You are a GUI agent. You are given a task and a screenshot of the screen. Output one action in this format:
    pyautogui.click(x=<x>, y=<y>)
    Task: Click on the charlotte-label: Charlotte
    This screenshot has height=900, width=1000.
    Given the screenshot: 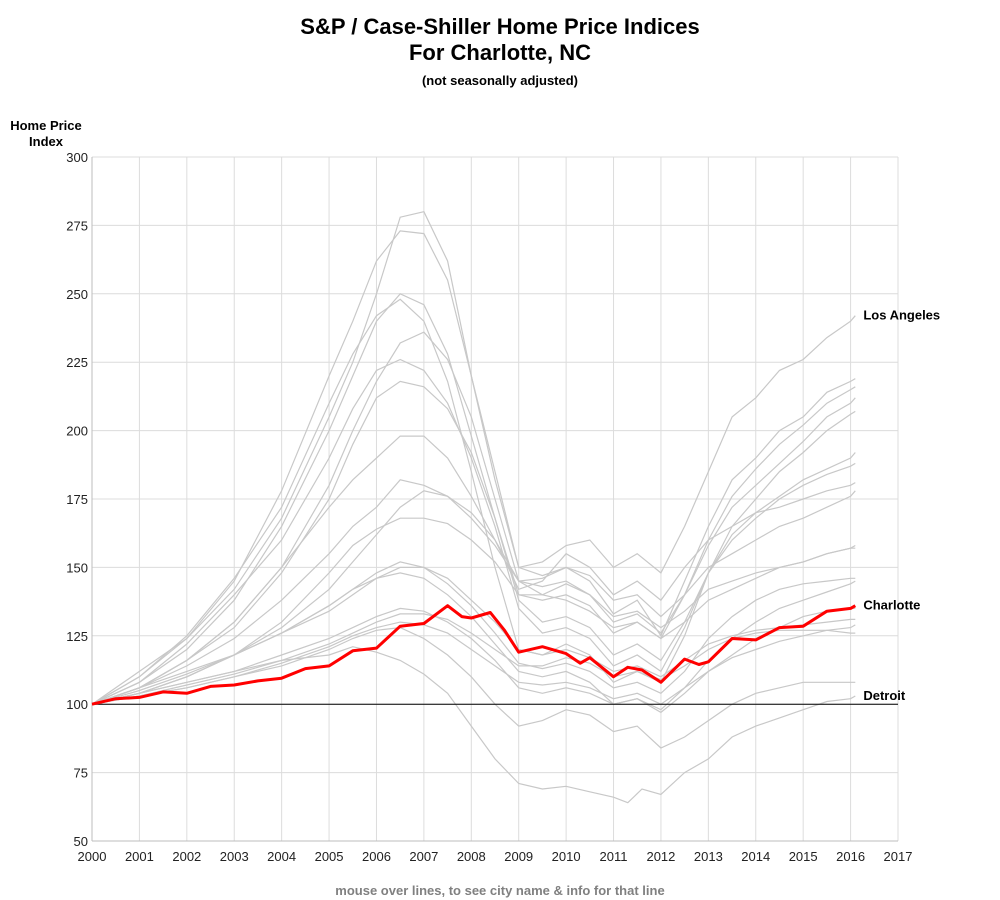 What is the action you would take?
    pyautogui.click(x=891, y=605)
    